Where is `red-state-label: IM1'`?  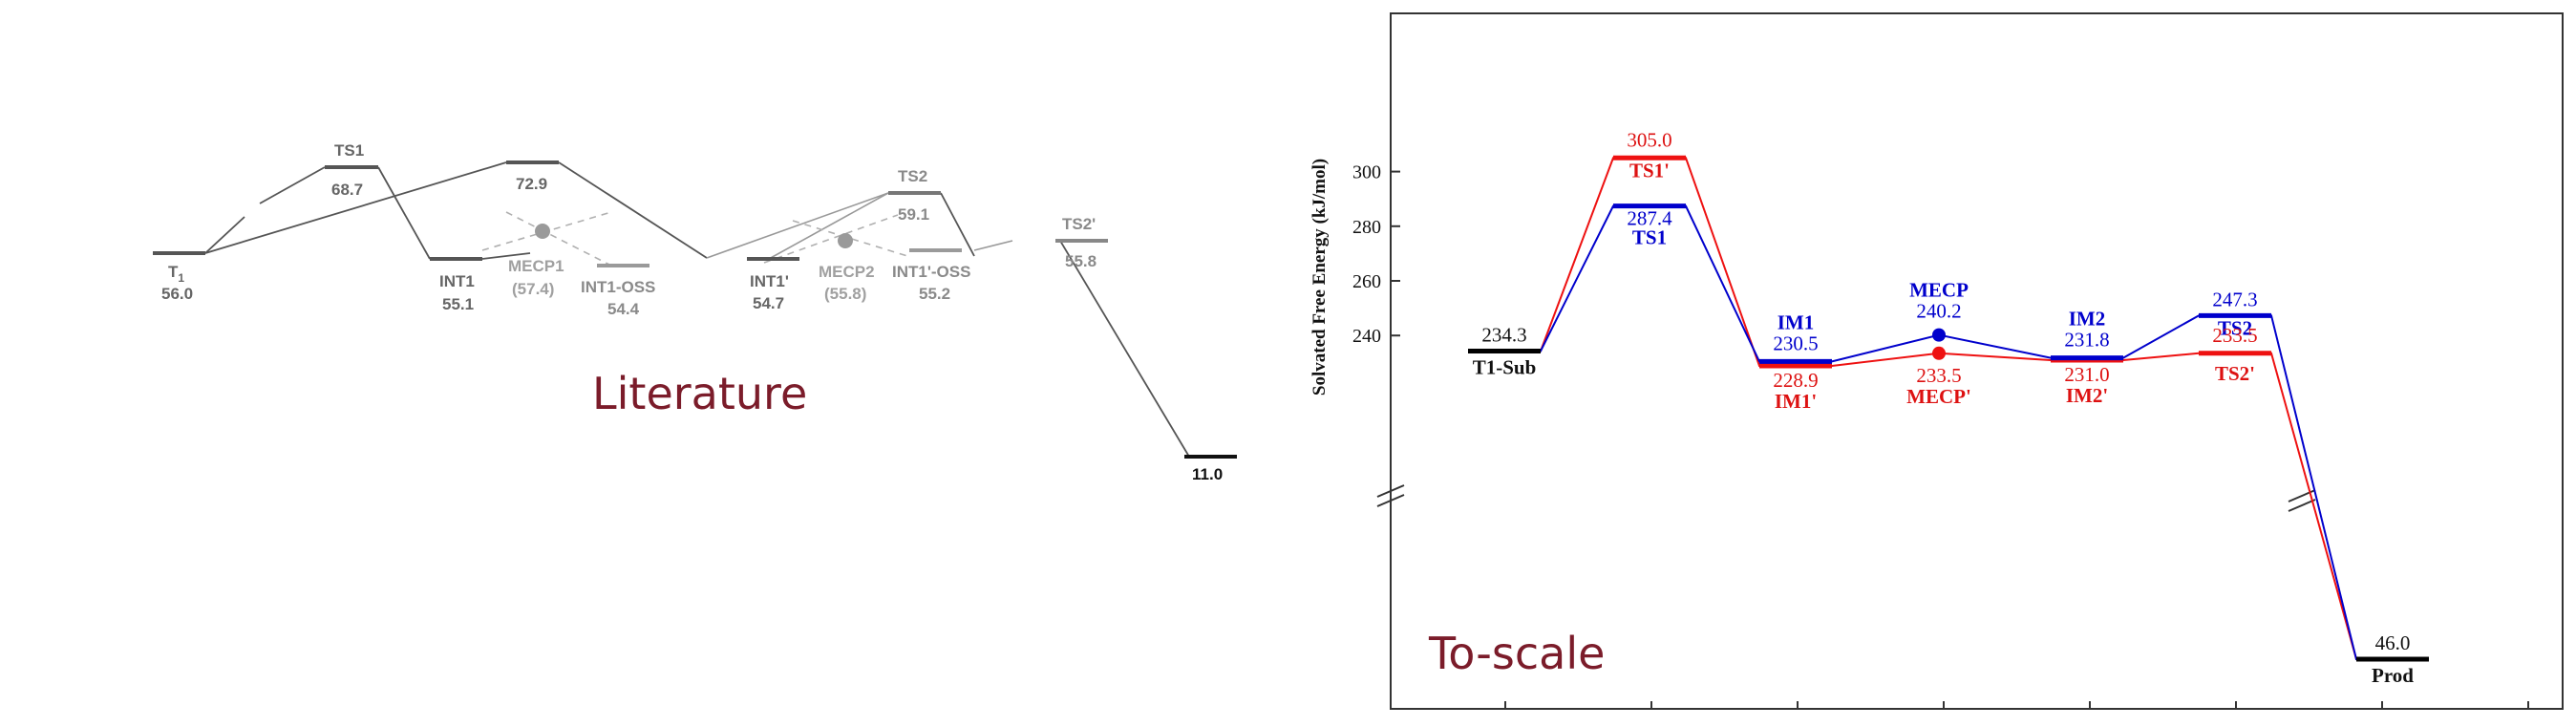
red-state-label: IM1' is located at coordinates (1796, 401).